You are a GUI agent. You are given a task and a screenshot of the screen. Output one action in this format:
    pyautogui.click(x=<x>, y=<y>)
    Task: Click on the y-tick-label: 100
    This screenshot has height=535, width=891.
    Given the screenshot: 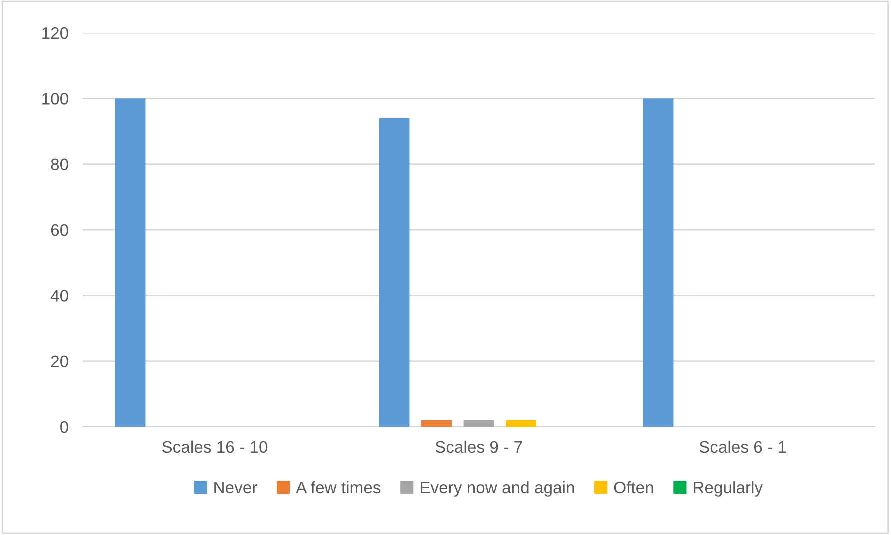 What is the action you would take?
    pyautogui.click(x=55, y=99)
    